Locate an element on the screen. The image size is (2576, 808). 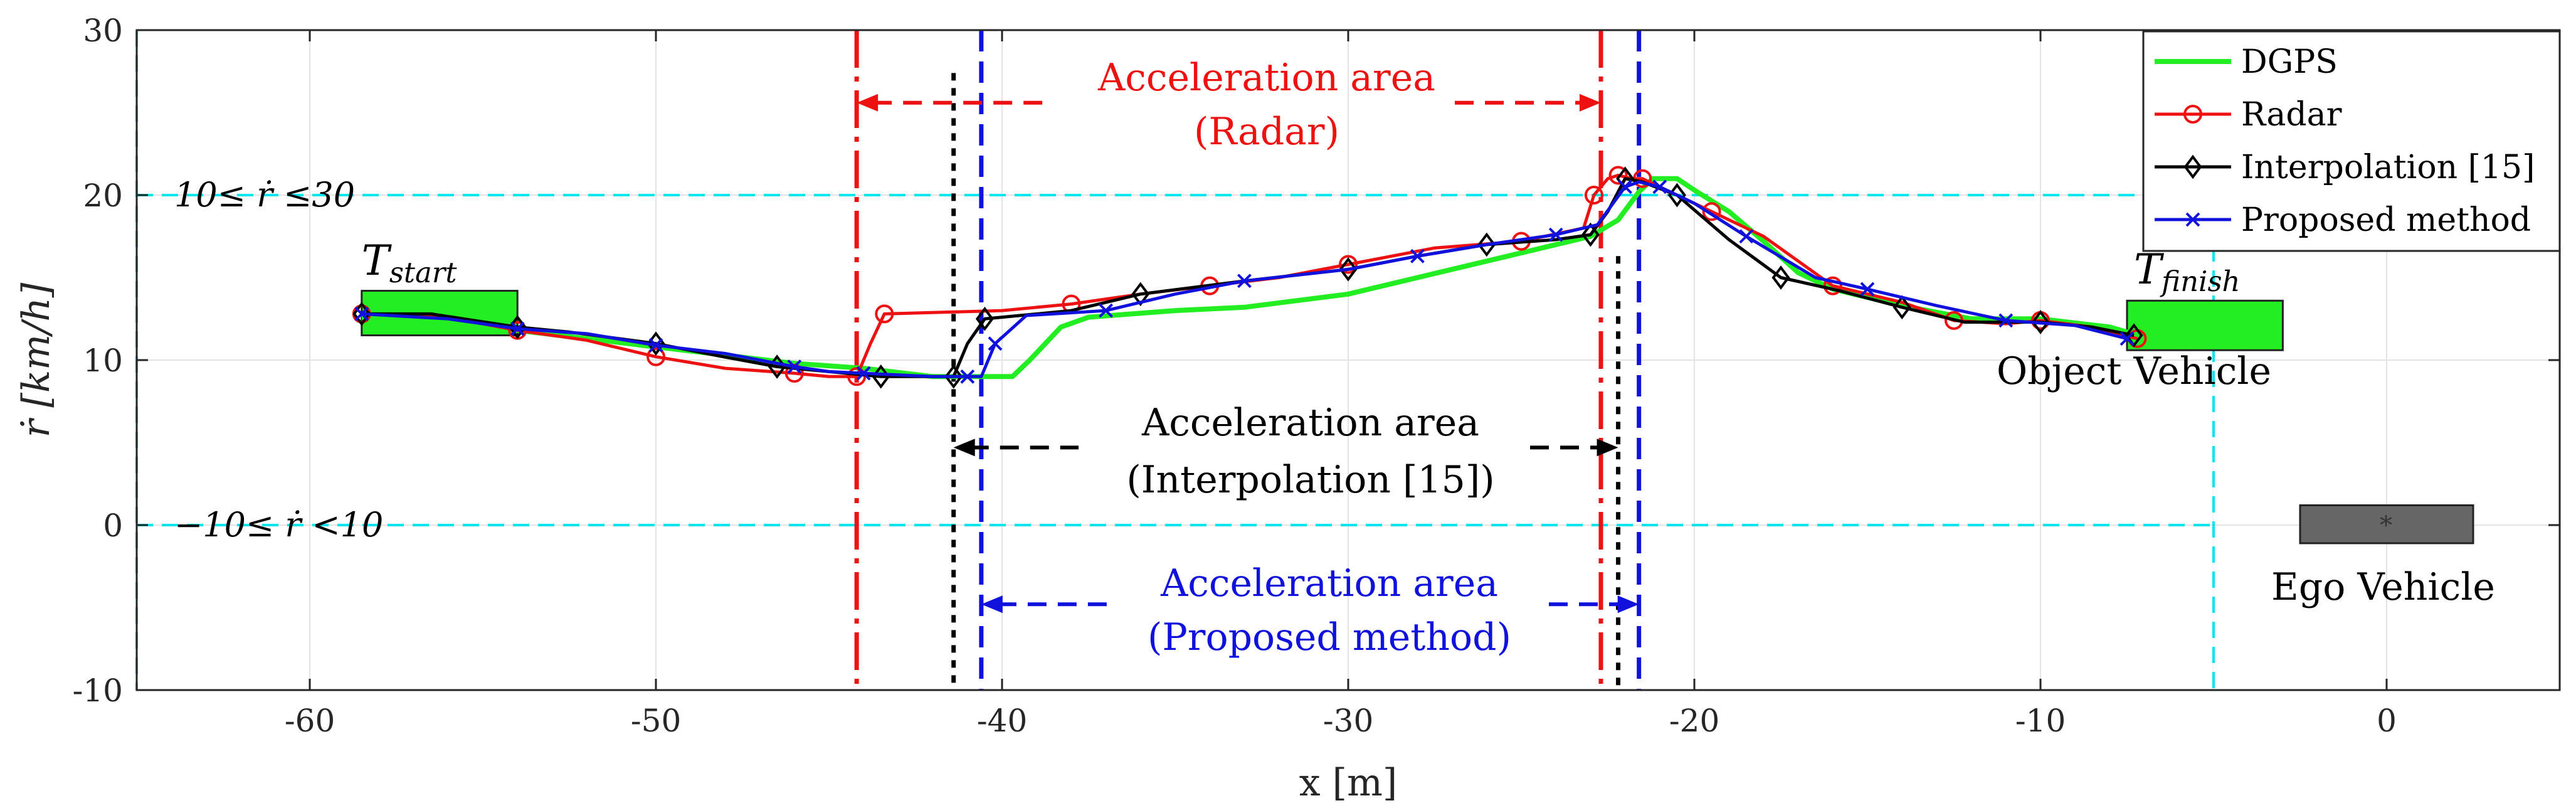
t-finish-label: Tfinish is located at coordinates (2187, 271).